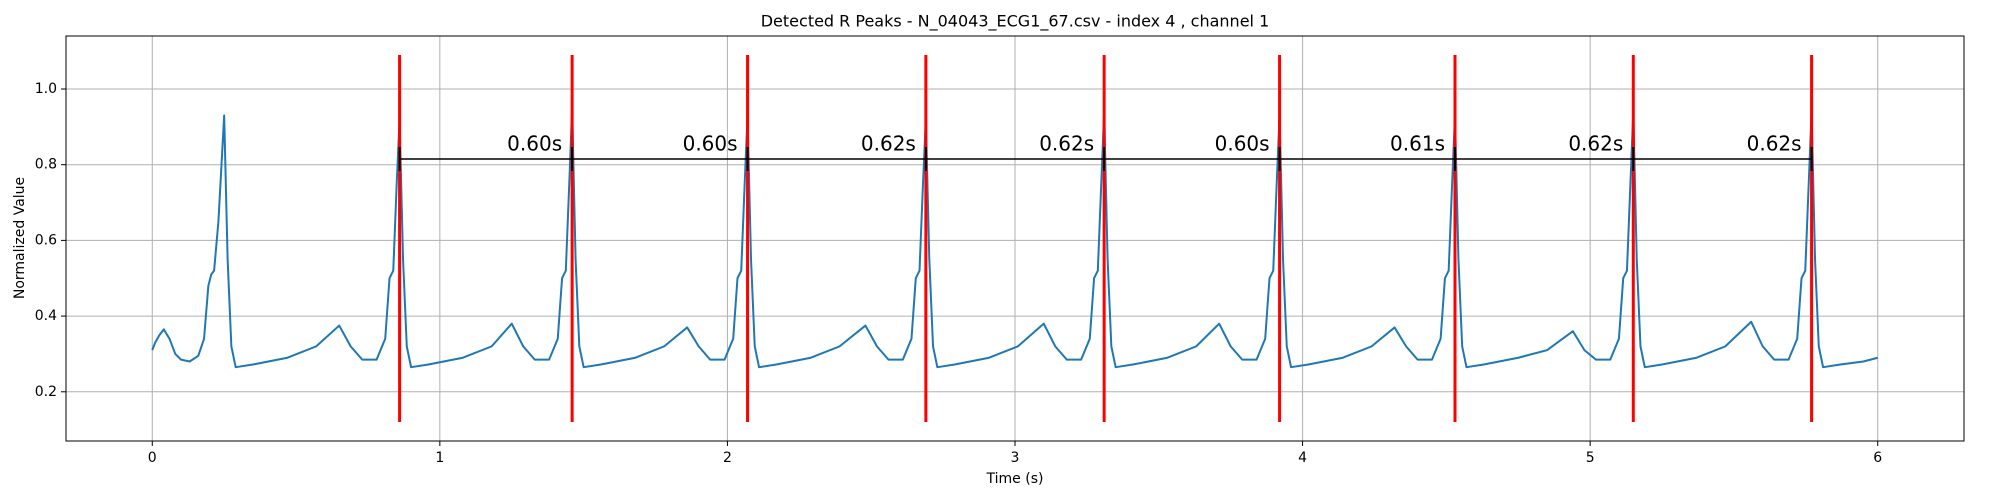  I want to click on y-tick-label: 1.0, so click(46, 89).